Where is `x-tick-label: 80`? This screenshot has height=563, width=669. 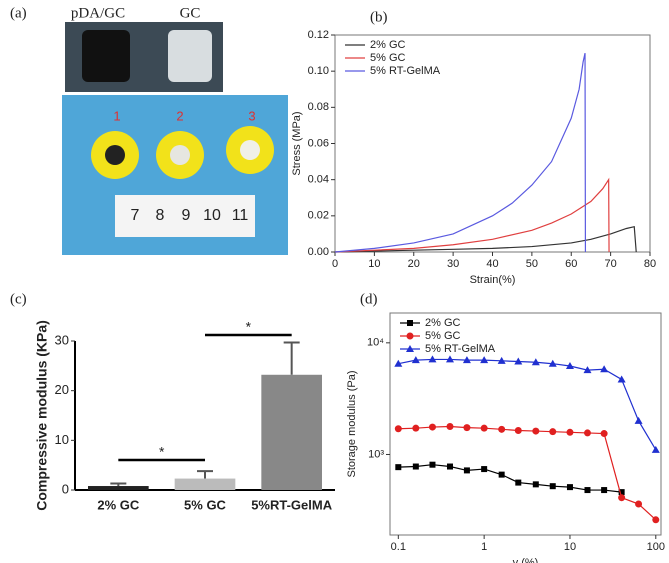 x-tick-label: 80 is located at coordinates (650, 264).